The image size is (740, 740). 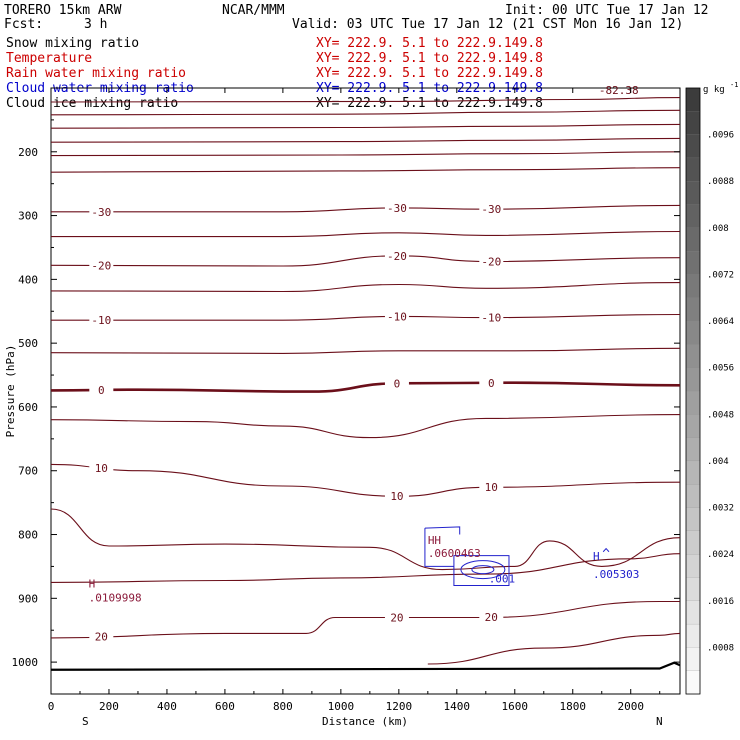 I want to click on colorbar-units: g kg, so click(x=714, y=90).